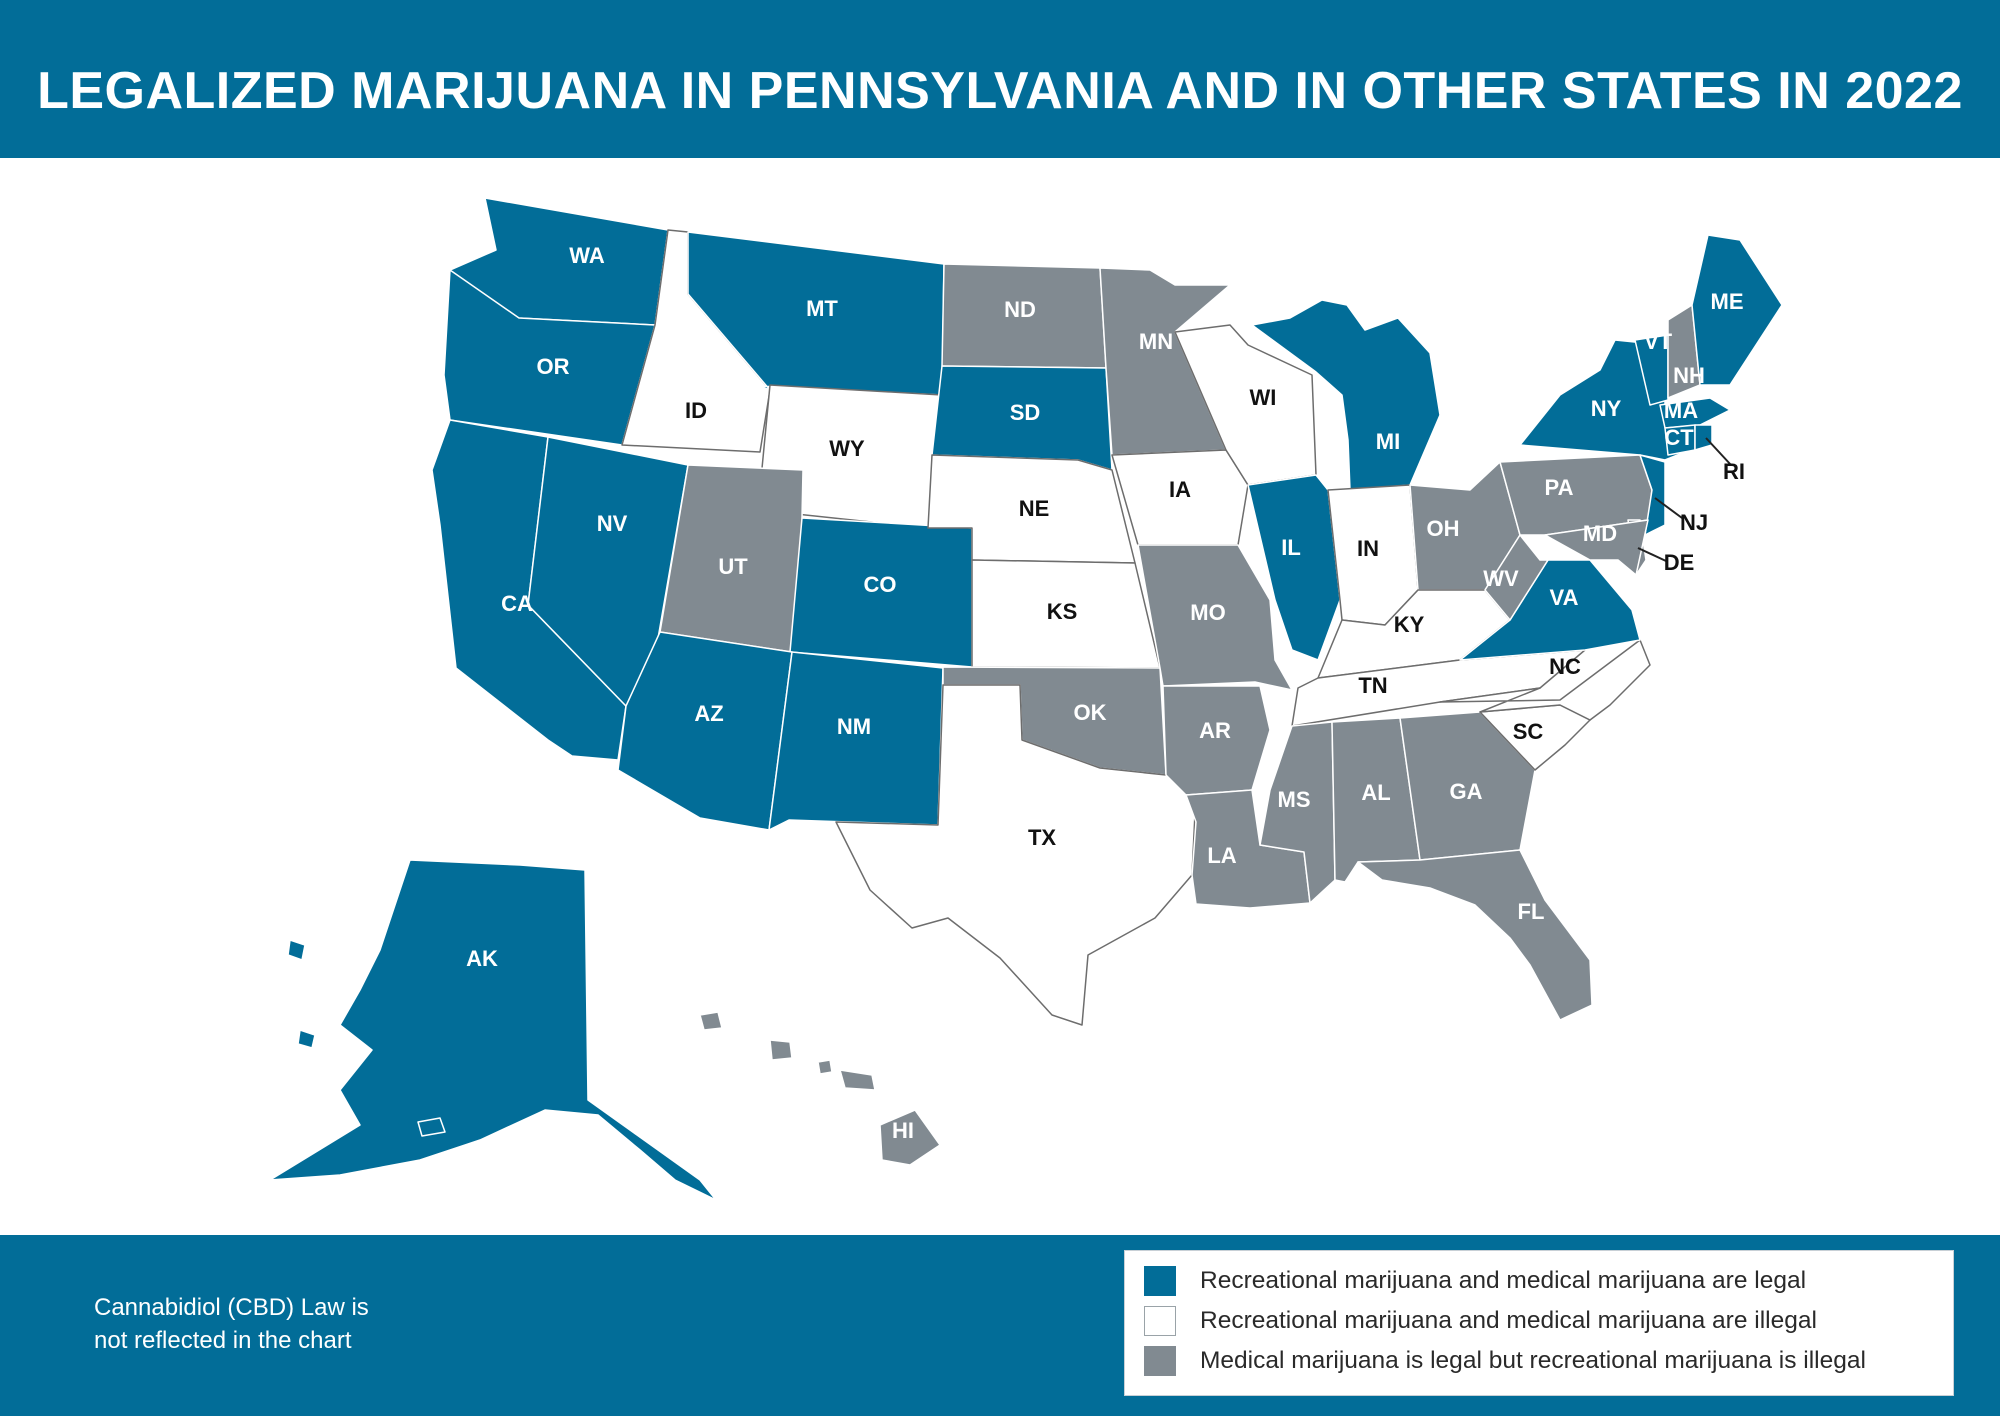  What do you see at coordinates (1559, 487) in the screenshot?
I see `state-label-pa: PA` at bounding box center [1559, 487].